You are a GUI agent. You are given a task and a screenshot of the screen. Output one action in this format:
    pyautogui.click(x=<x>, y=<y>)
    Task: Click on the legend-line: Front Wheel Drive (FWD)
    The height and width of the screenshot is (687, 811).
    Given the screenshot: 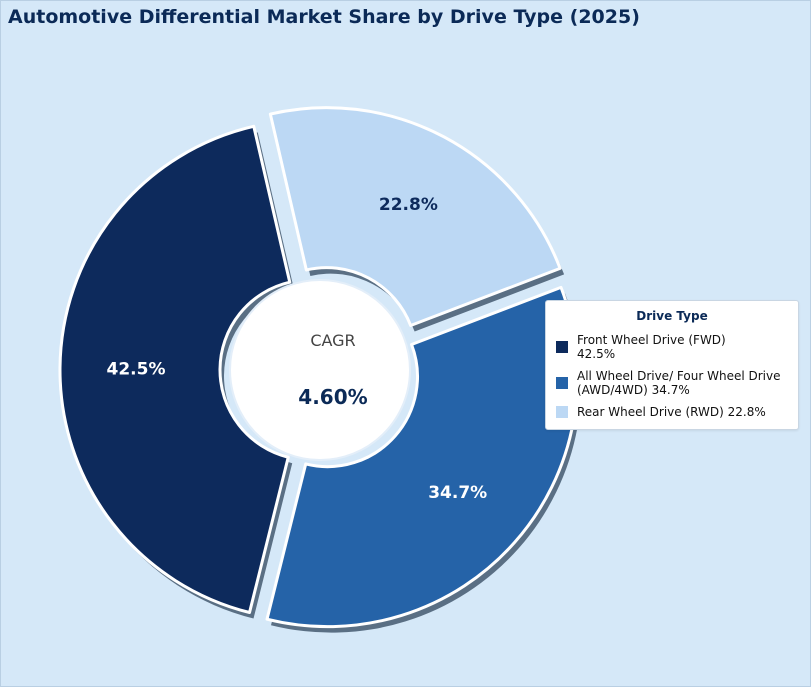 What is the action you would take?
    pyautogui.click(x=651, y=340)
    